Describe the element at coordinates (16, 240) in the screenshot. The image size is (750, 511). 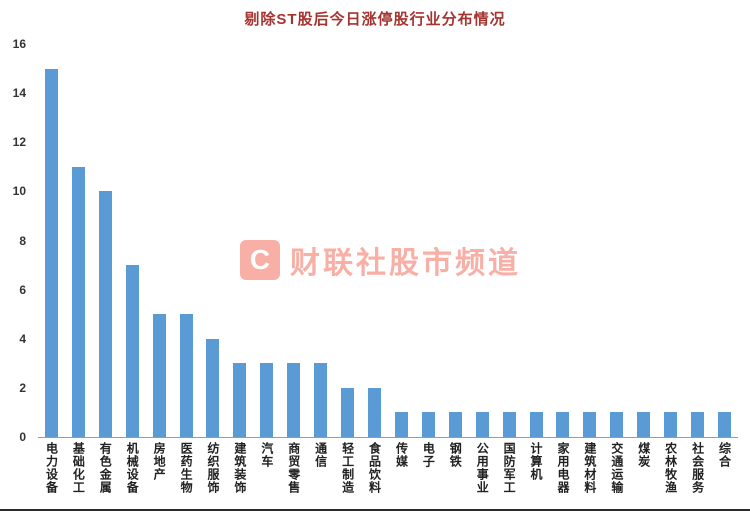
I see `y-axis: 0 2 4 6 8 10 12 14 16` at that location.